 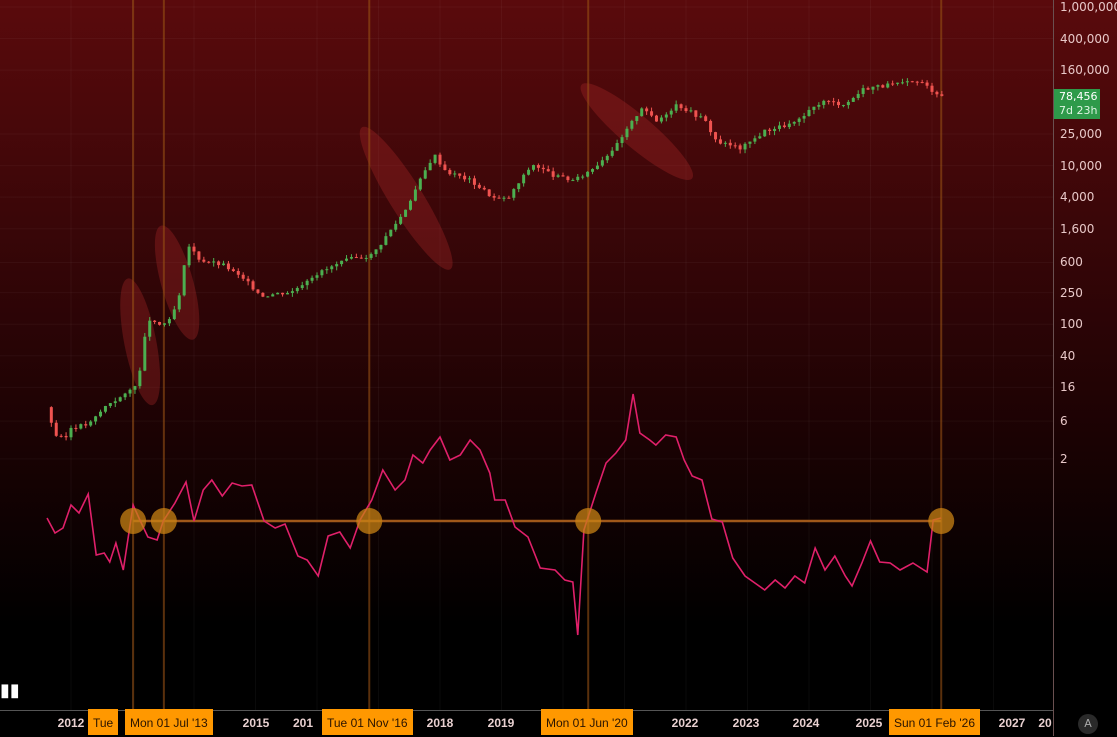 What do you see at coordinates (133, 521) in the screenshot?
I see `signal-crossover-marker` at bounding box center [133, 521].